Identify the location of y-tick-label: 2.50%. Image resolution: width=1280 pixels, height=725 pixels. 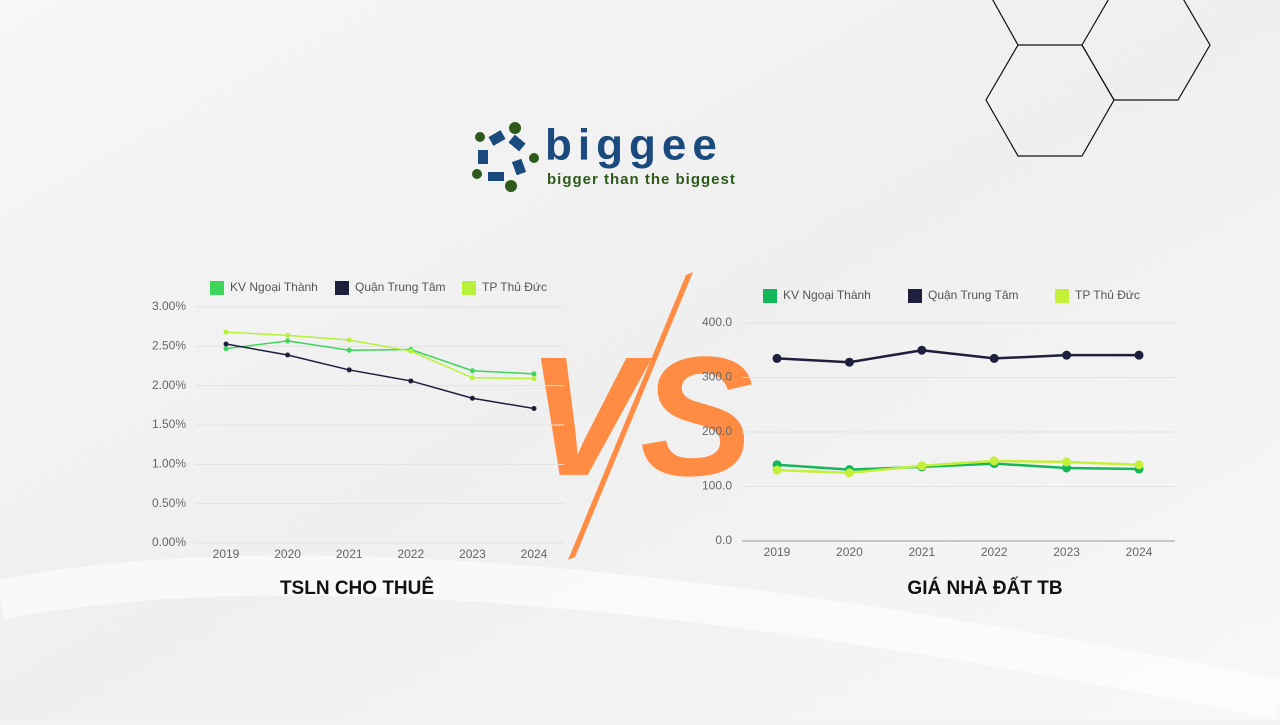
(169, 346).